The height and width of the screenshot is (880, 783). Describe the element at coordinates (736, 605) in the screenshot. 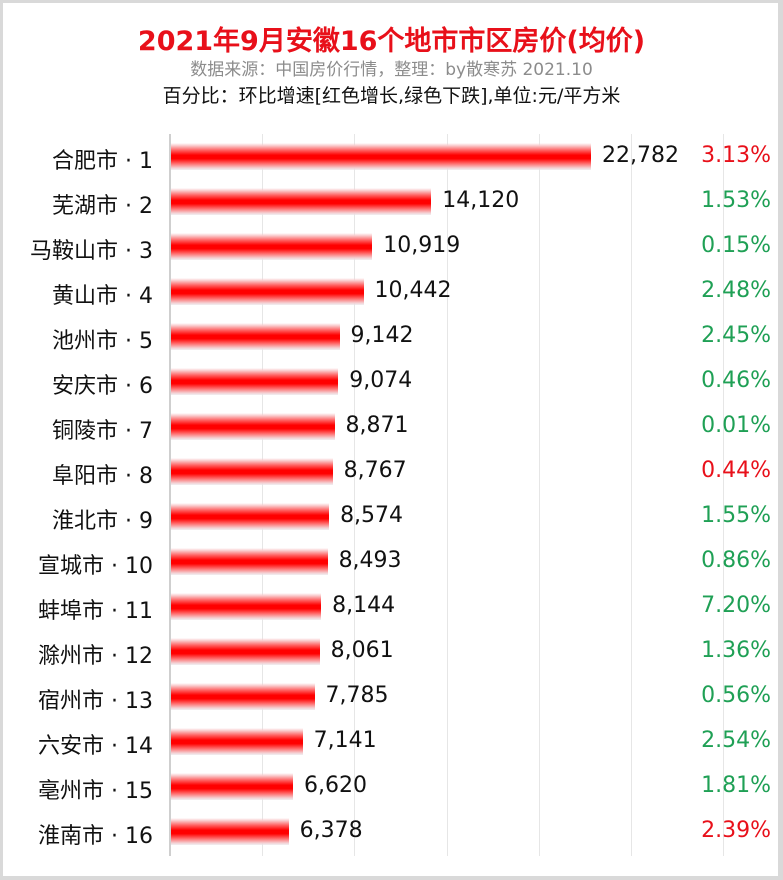

I see `mom-change-label: 7.20%` at that location.